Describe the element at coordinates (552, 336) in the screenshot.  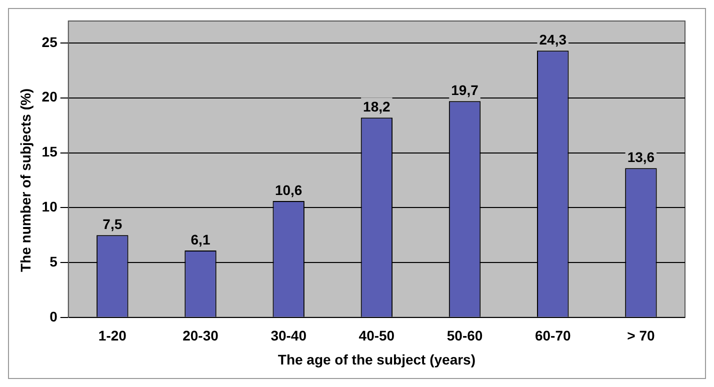
I see `x-tick-label: 60-70` at that location.